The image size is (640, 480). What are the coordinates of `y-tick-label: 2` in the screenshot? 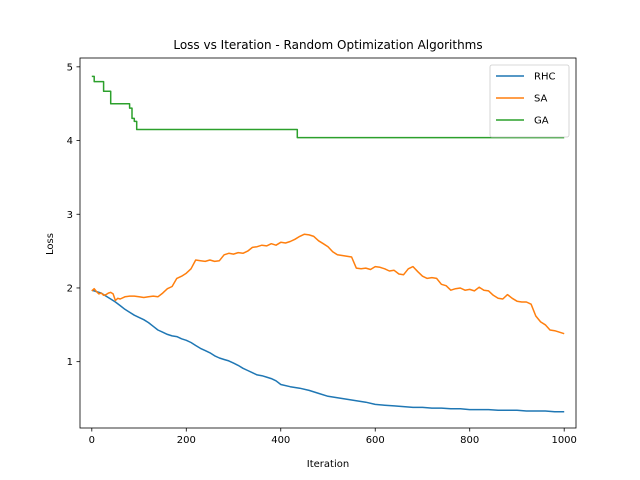 It's located at (70, 288).